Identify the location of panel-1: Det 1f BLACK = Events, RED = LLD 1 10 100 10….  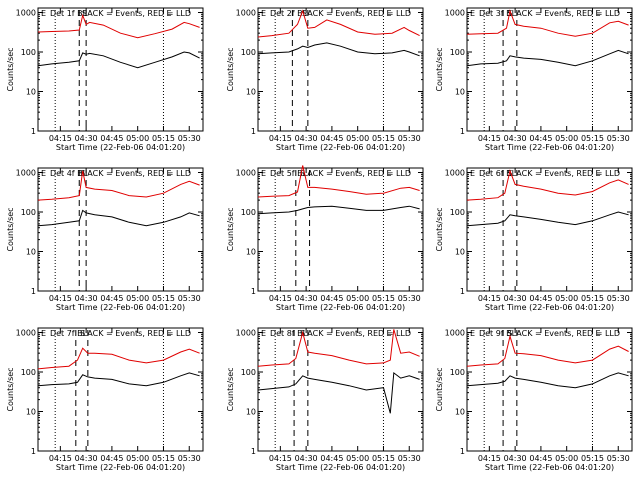
(105, 79).